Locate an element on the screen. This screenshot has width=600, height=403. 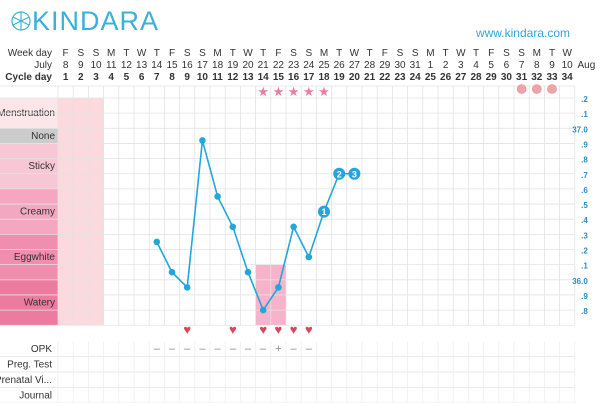
header-cell: 13 is located at coordinates (248, 77).